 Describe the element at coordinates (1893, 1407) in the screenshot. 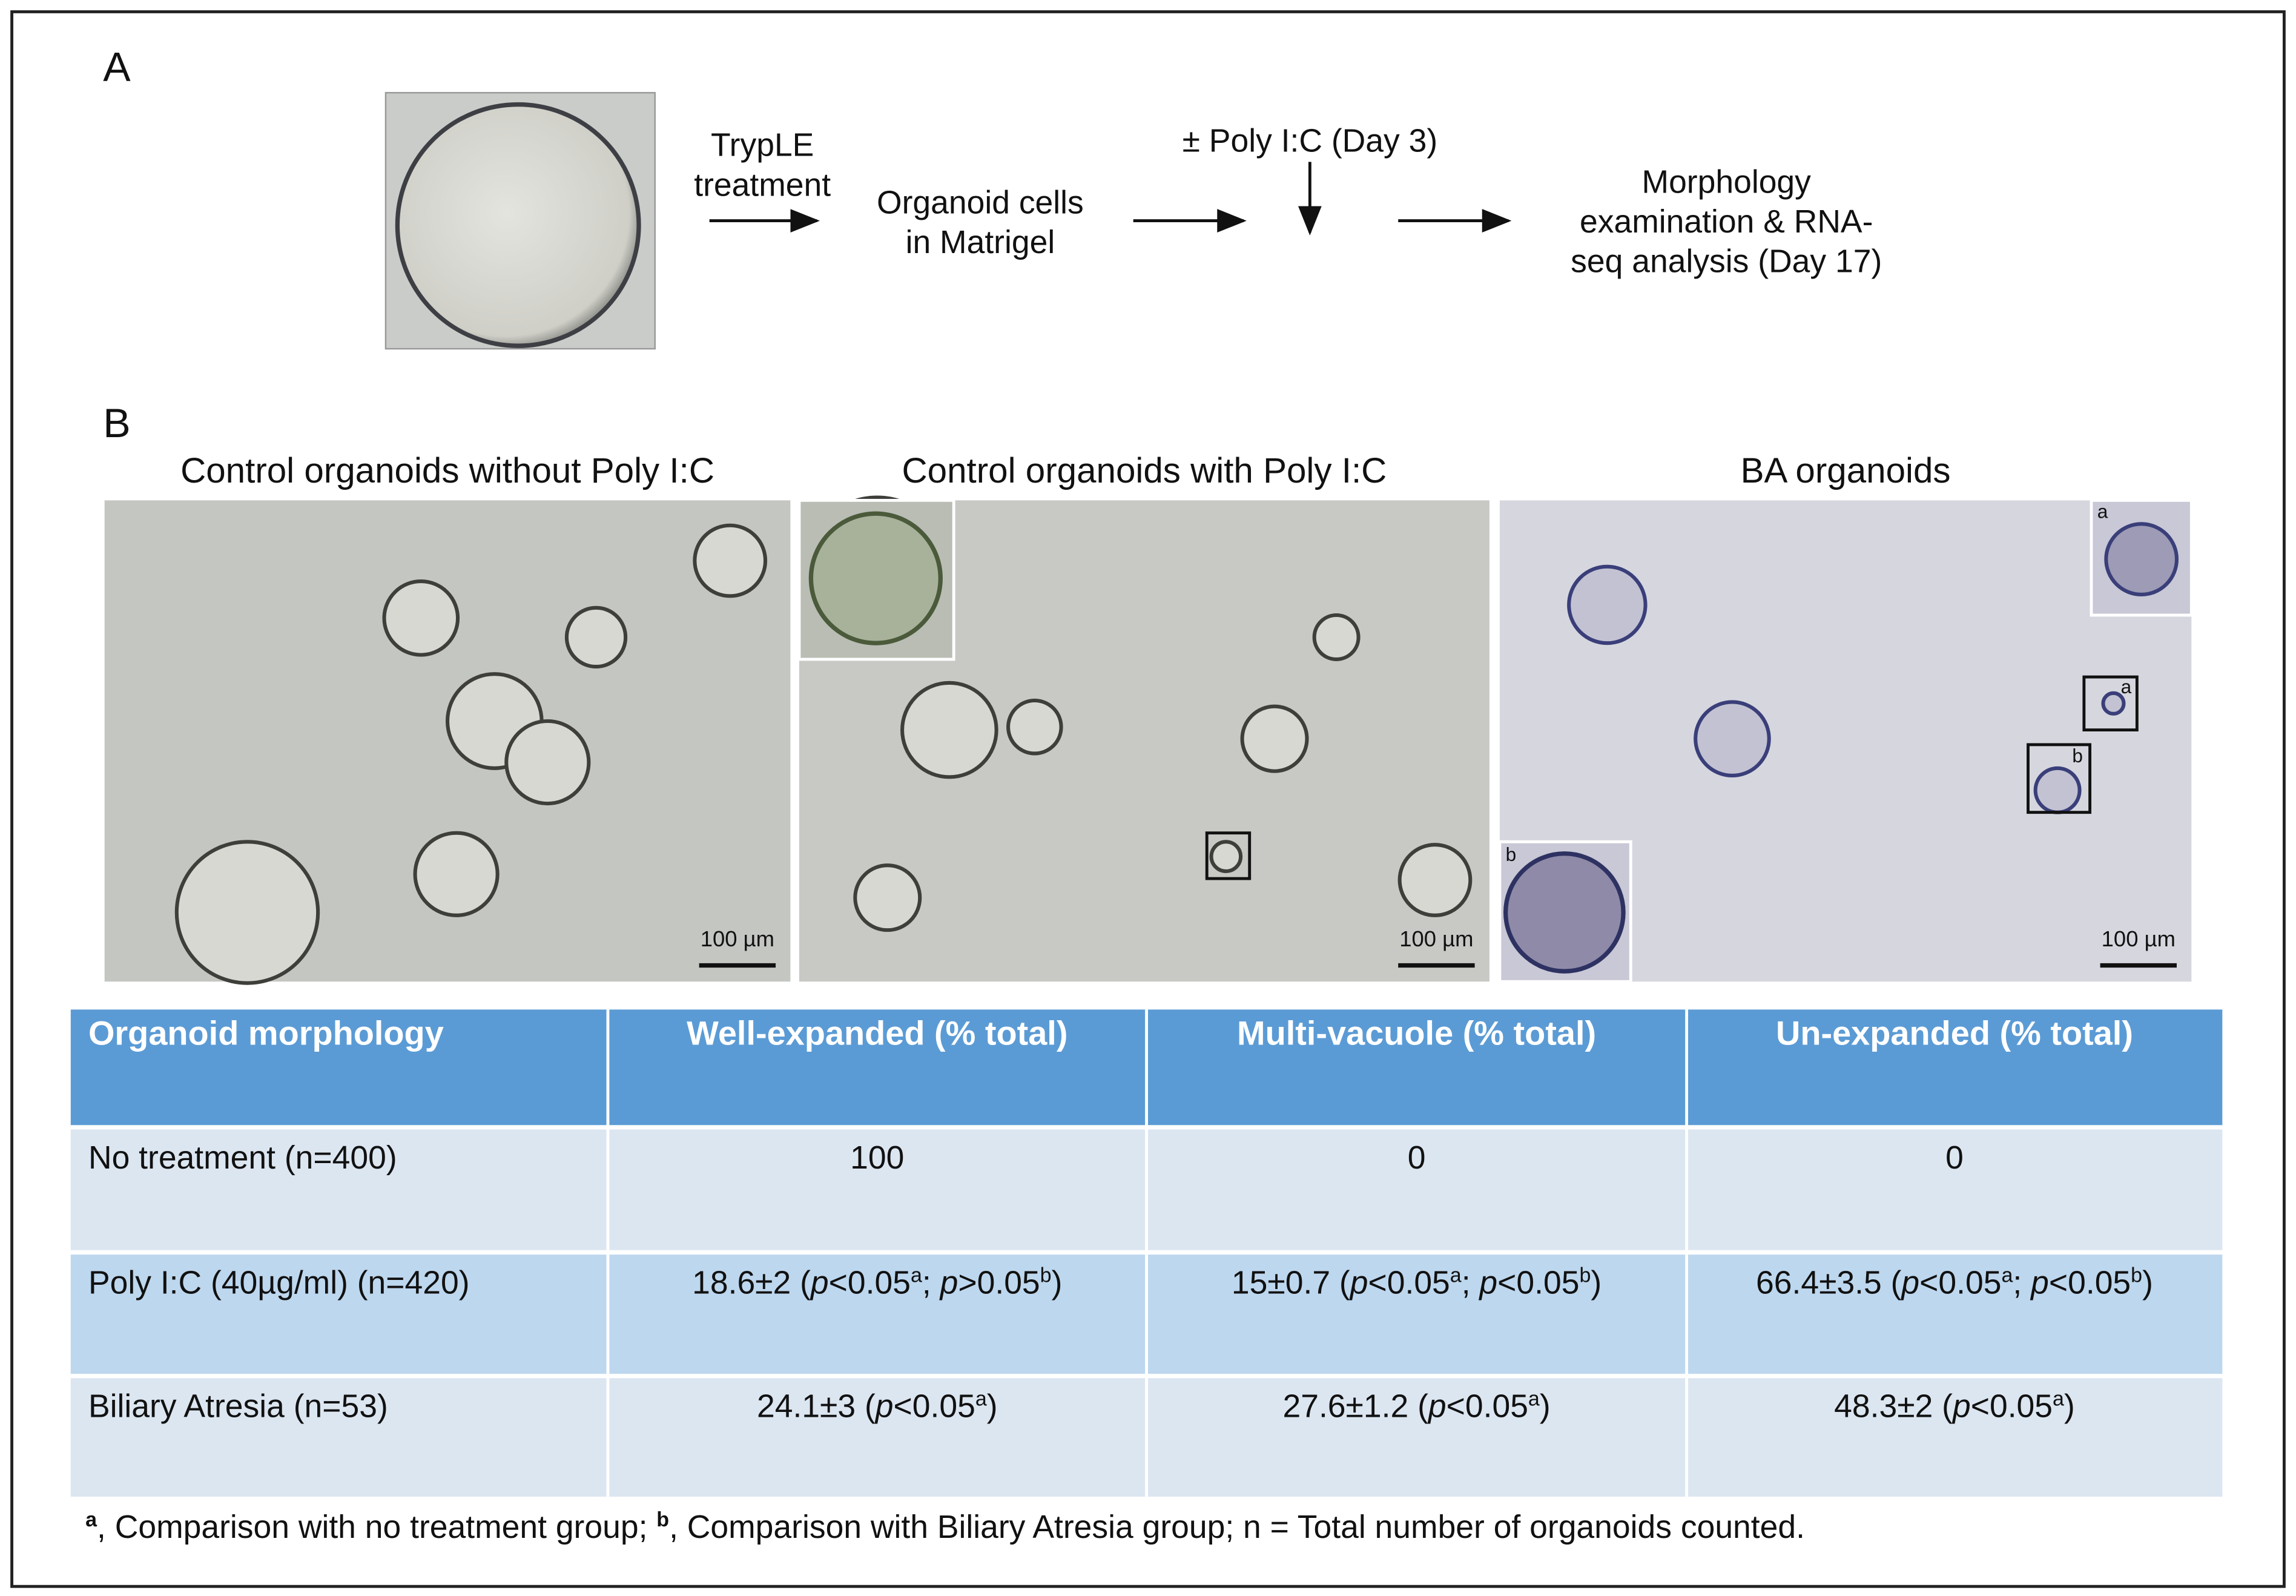

I see `cell-text: 48.3±2 (` at that location.